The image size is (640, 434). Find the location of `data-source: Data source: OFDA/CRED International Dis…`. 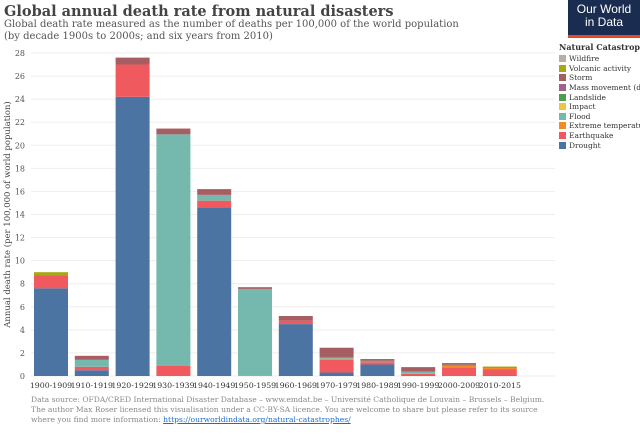

data-source: Data source: OFDA/CRED International Dis… is located at coordinates (288, 399).